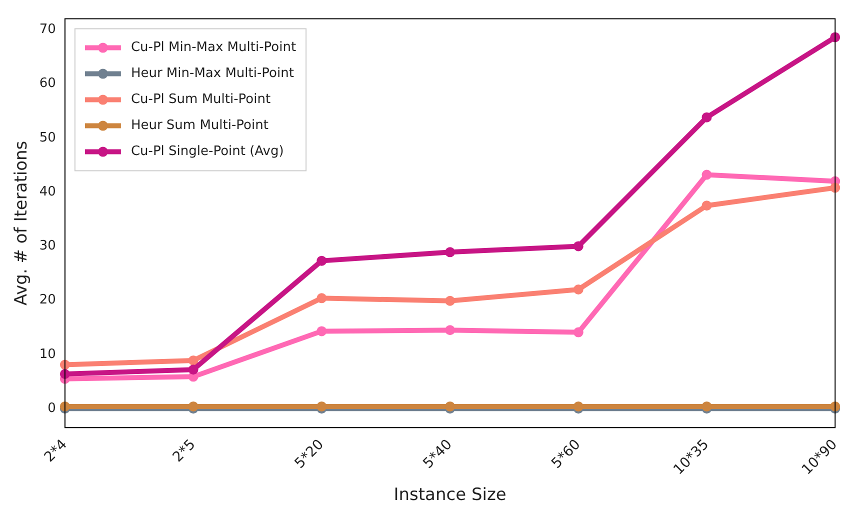 This screenshot has height=518, width=858. What do you see at coordinates (47, 192) in the screenshot?
I see `y-tick-label: 40` at bounding box center [47, 192].